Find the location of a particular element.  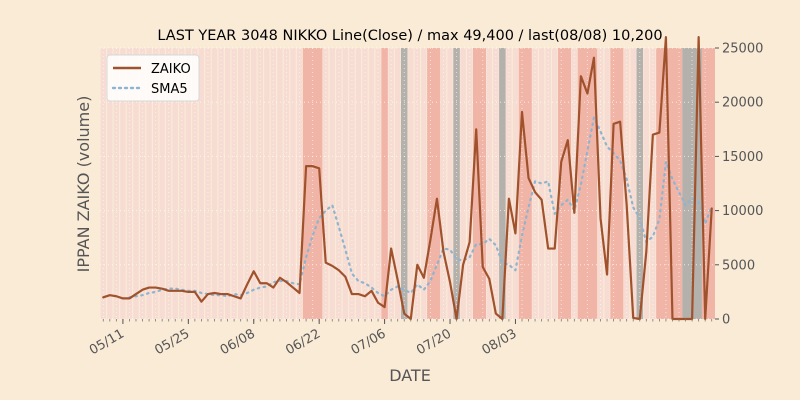

x-tick-label-1: 05/25 is located at coordinates (172, 342).